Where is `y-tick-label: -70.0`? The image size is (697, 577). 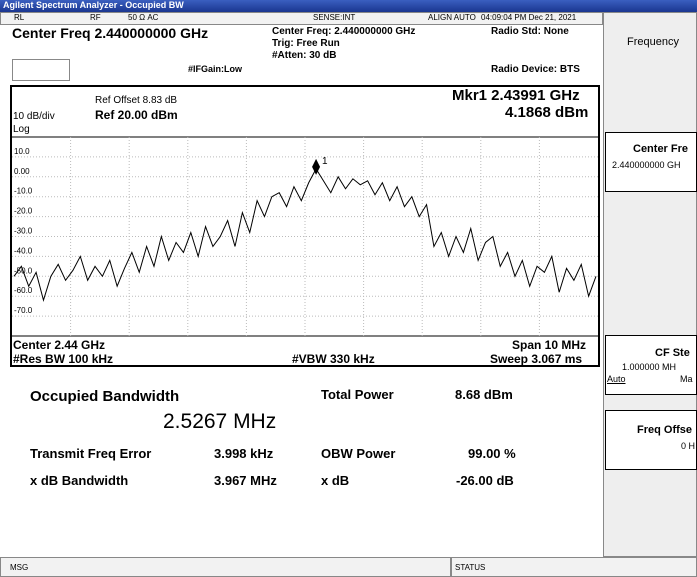
y-tick-label: -70.0 is located at coordinates (23, 310).